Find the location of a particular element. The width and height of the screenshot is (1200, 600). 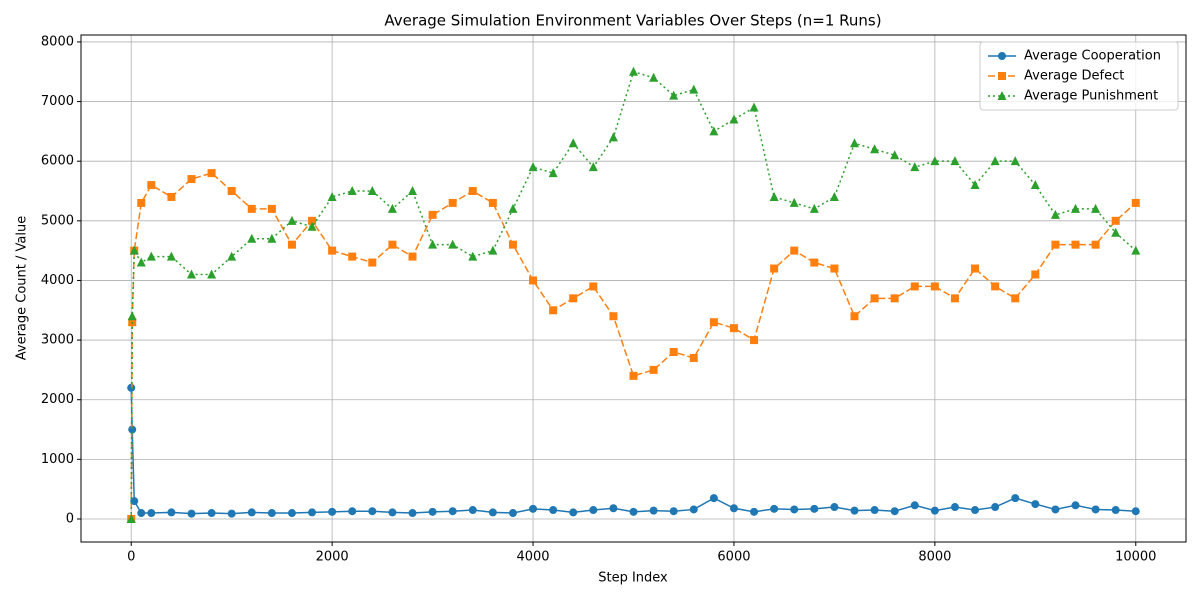

y-tick-label: 2000 is located at coordinates (57, 399).